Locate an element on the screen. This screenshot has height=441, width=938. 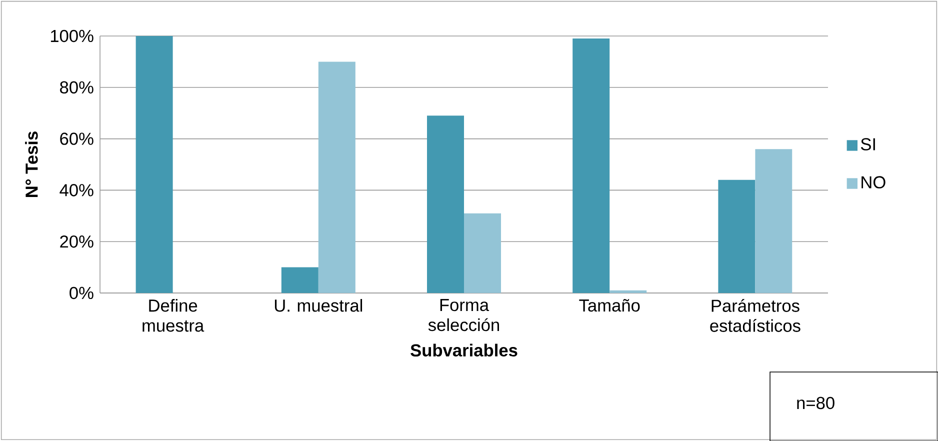
y-tick-label: 0% is located at coordinates (82, 293).